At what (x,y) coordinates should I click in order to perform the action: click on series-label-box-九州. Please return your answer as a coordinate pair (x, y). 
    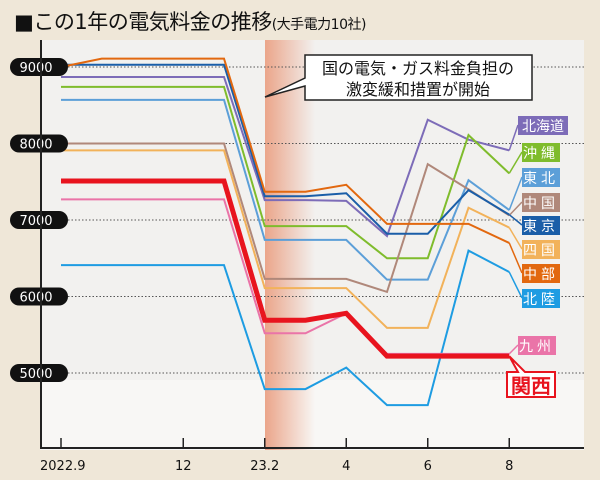
    Looking at the image, I should click on (537, 345).